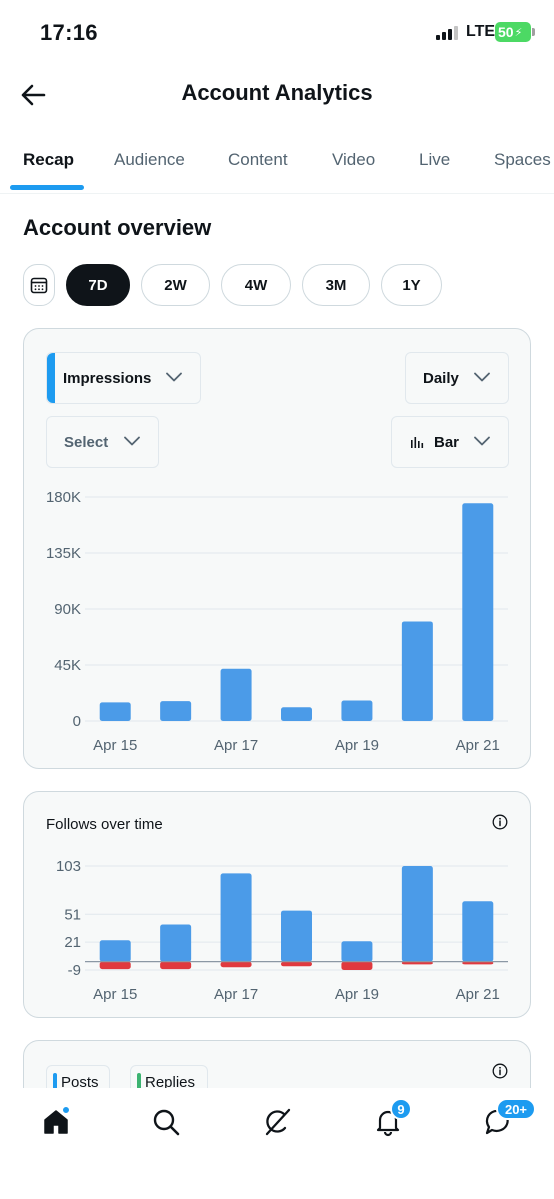 Image resolution: width=554 pixels, height=1199 pixels. Describe the element at coordinates (51, 378) in the screenshot. I see `metric-color-marker` at that location.